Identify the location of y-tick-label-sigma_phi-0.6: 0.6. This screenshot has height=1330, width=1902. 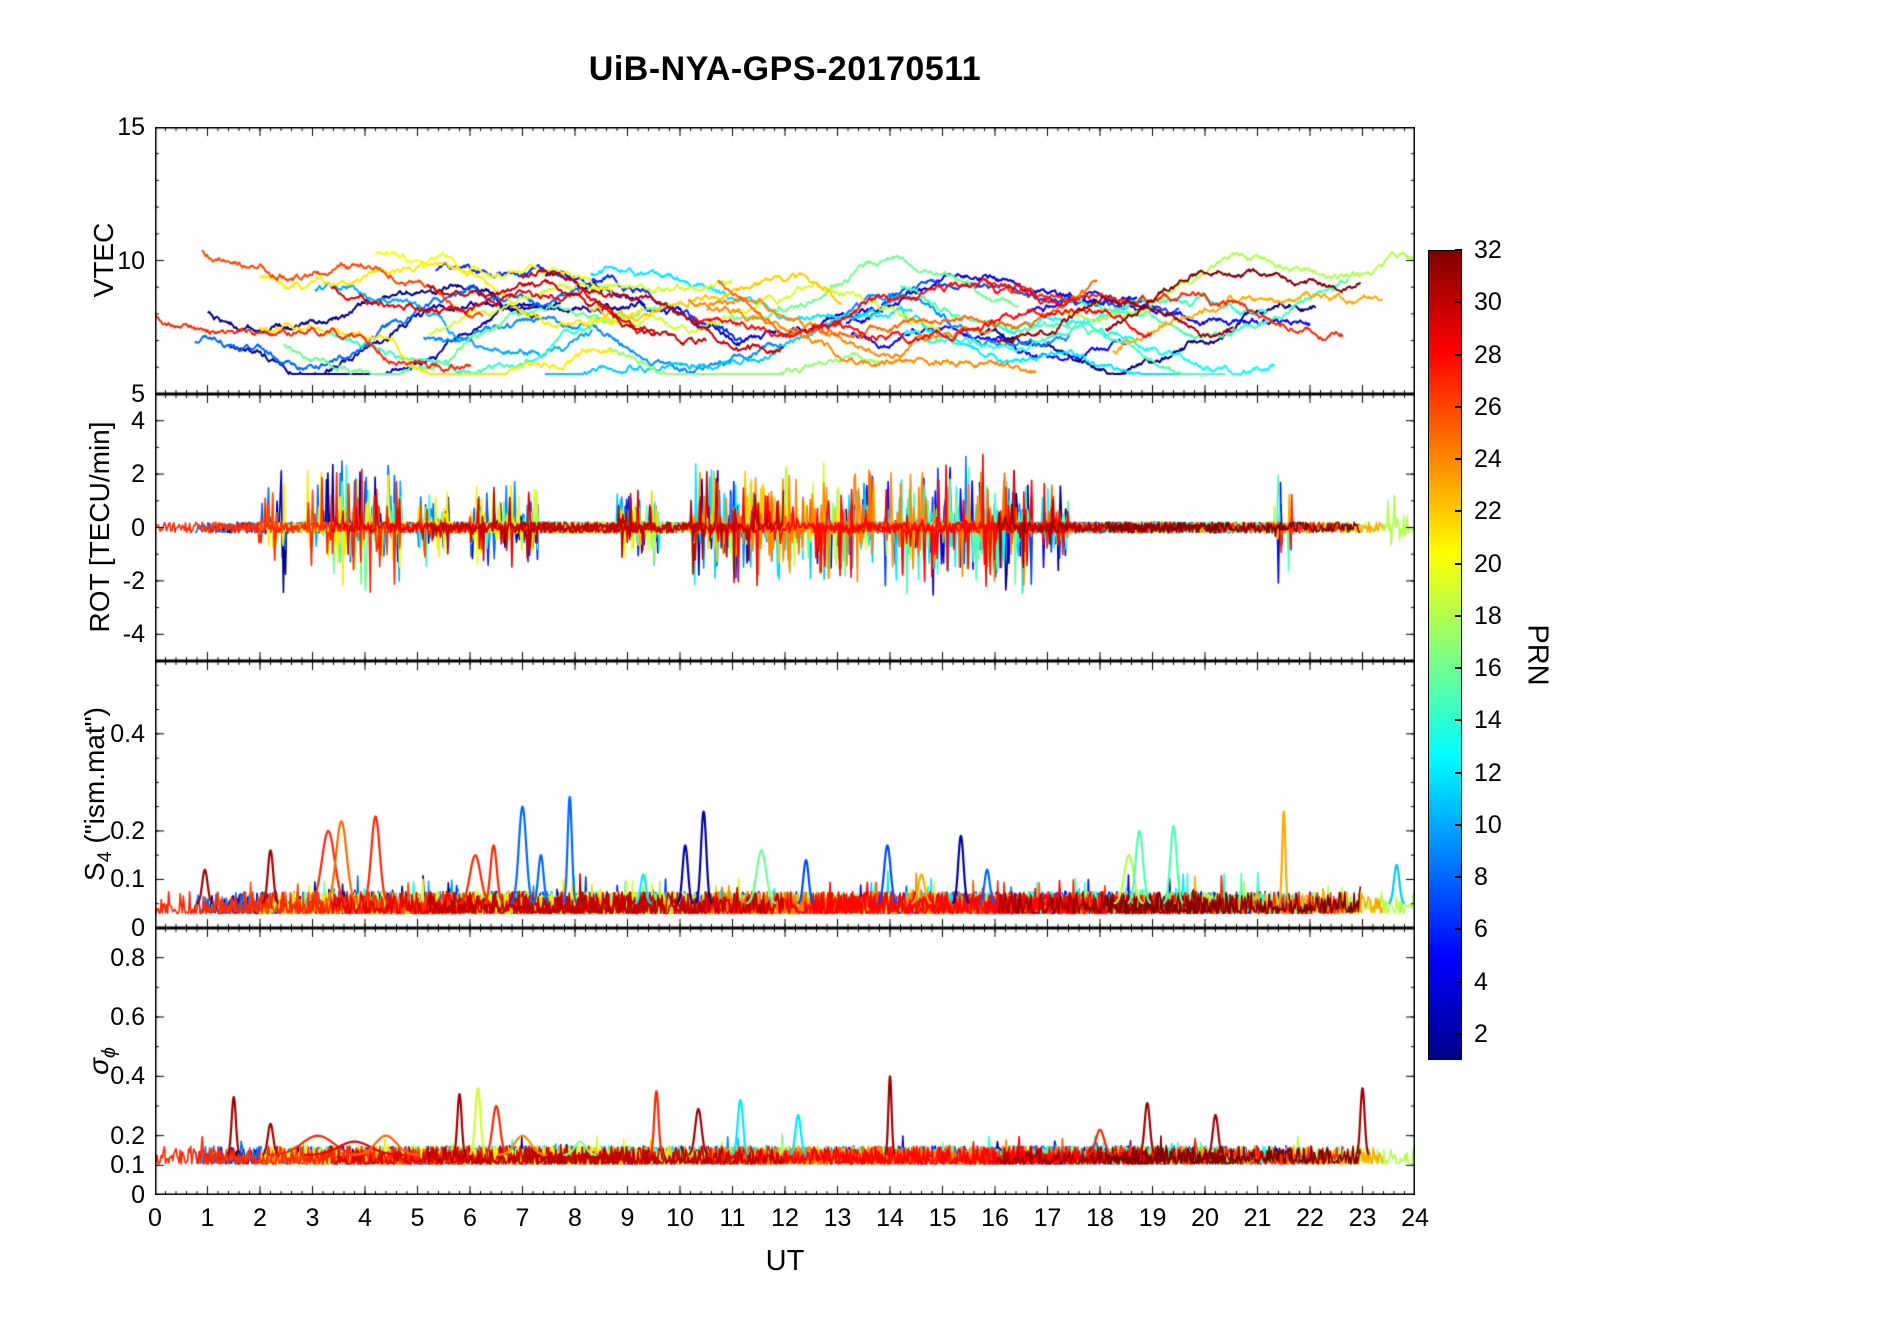
(127, 1017).